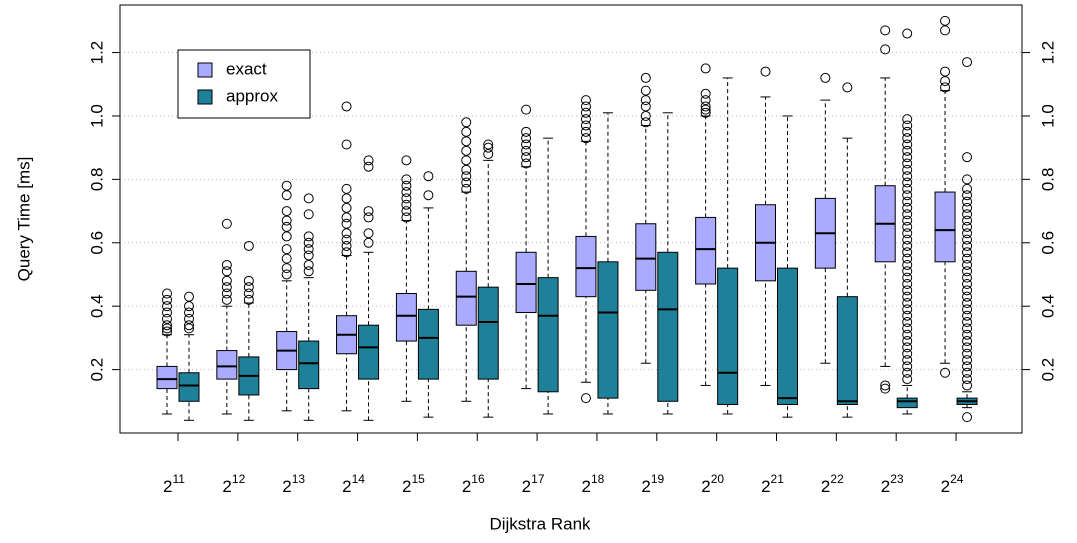 The width and height of the screenshot is (1077, 543). Describe the element at coordinates (1047, 53) in the screenshot. I see `y2-tick-label: 1.2` at that location.